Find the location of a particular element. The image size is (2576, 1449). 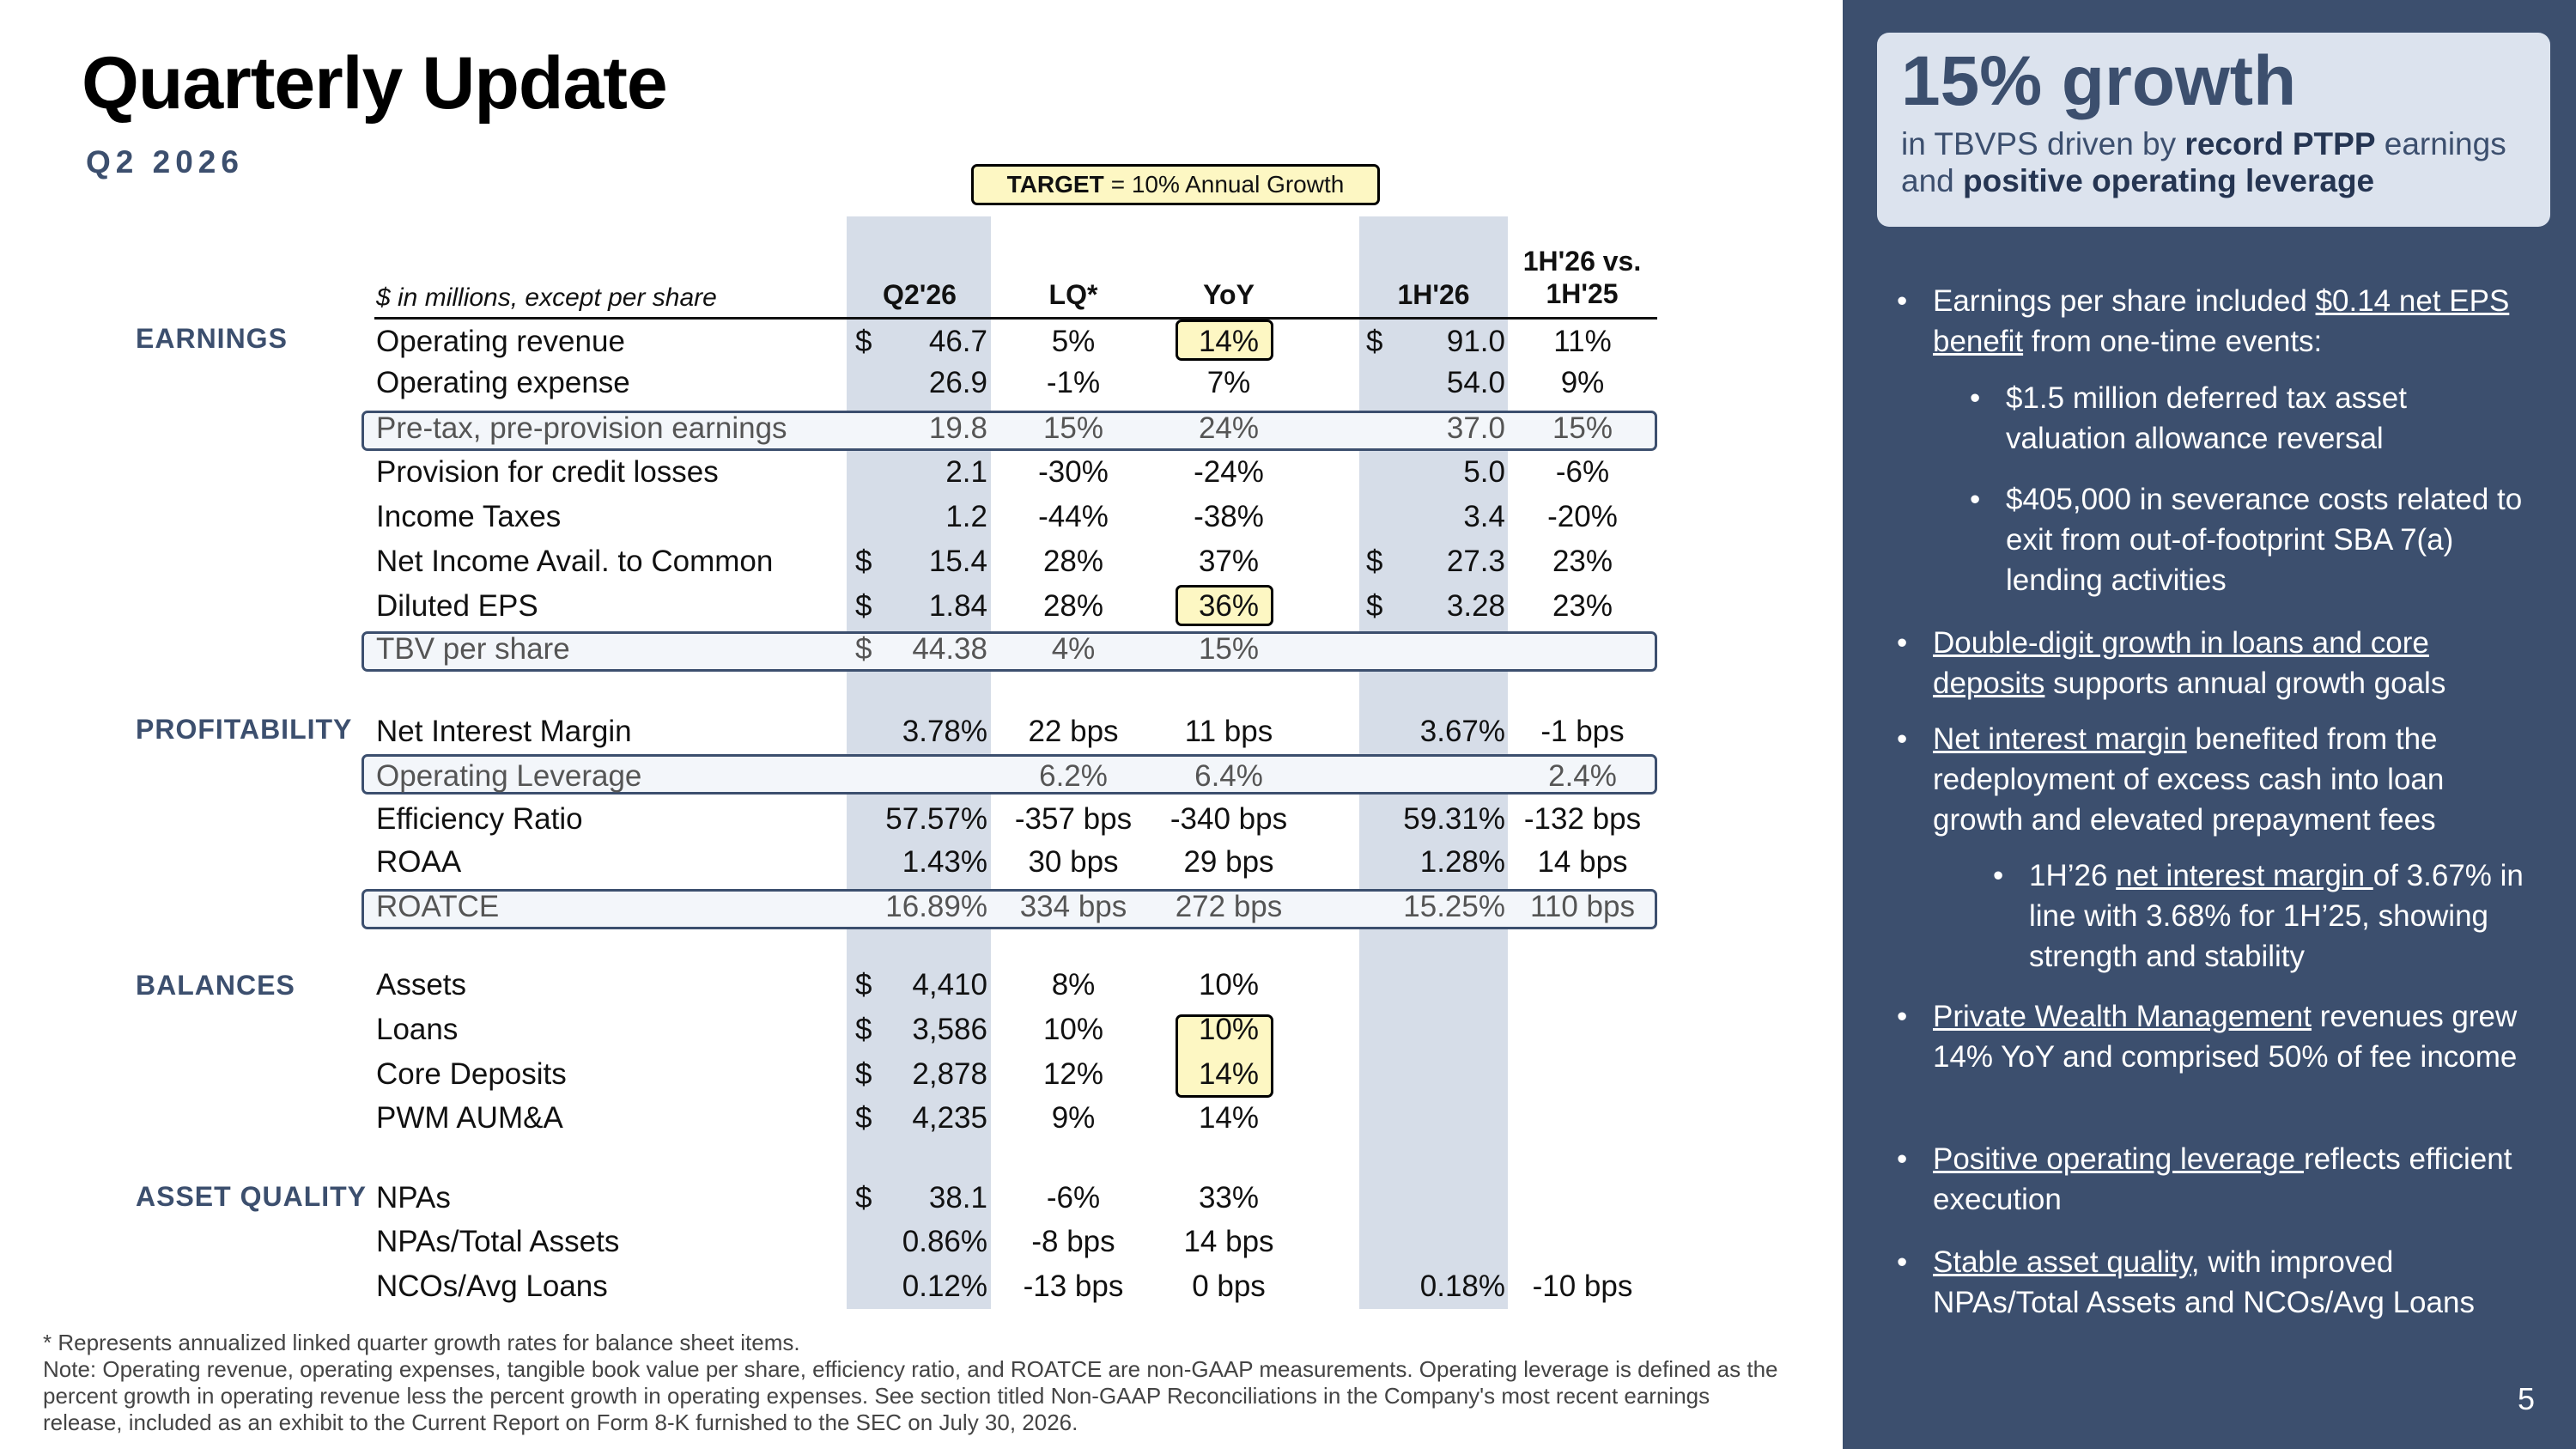

cell-q226: 44.38 is located at coordinates (950, 649).